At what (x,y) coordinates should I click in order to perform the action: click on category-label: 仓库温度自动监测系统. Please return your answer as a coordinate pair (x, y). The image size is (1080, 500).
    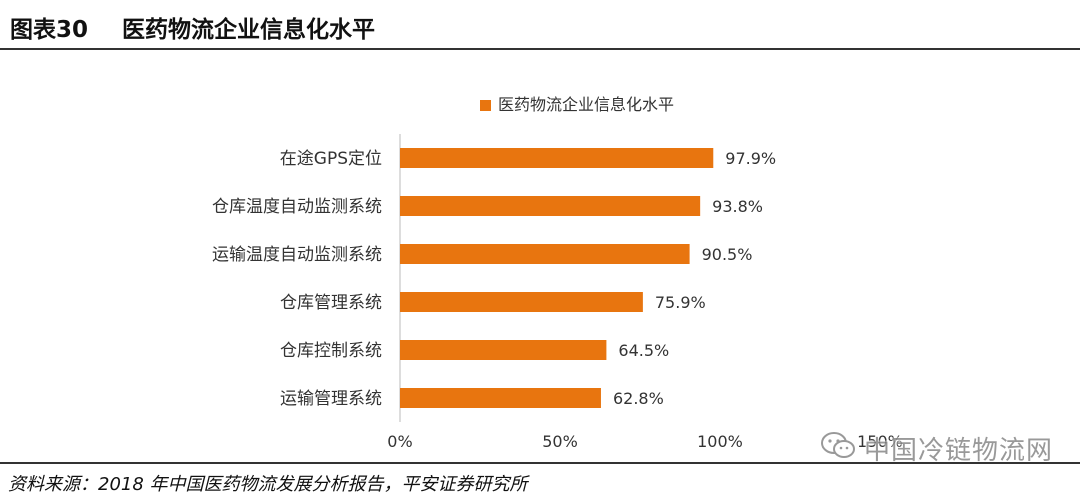
    Looking at the image, I should click on (297, 207).